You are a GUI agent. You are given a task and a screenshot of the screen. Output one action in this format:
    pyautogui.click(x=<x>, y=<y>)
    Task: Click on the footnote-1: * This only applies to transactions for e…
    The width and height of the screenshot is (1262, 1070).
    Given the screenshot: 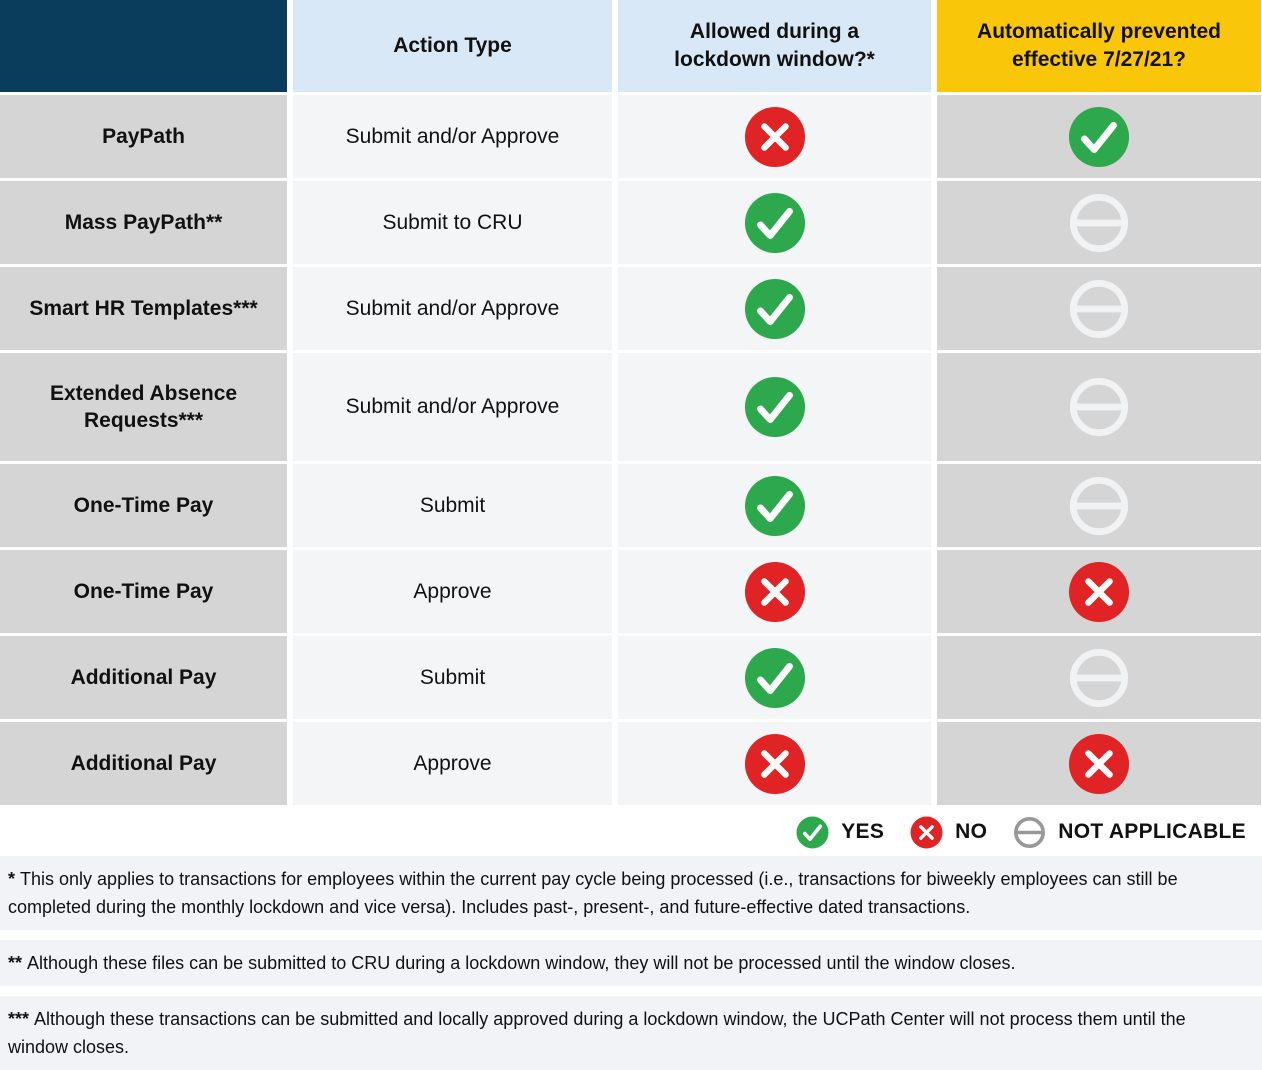 What is the action you would take?
    pyautogui.click(x=631, y=893)
    